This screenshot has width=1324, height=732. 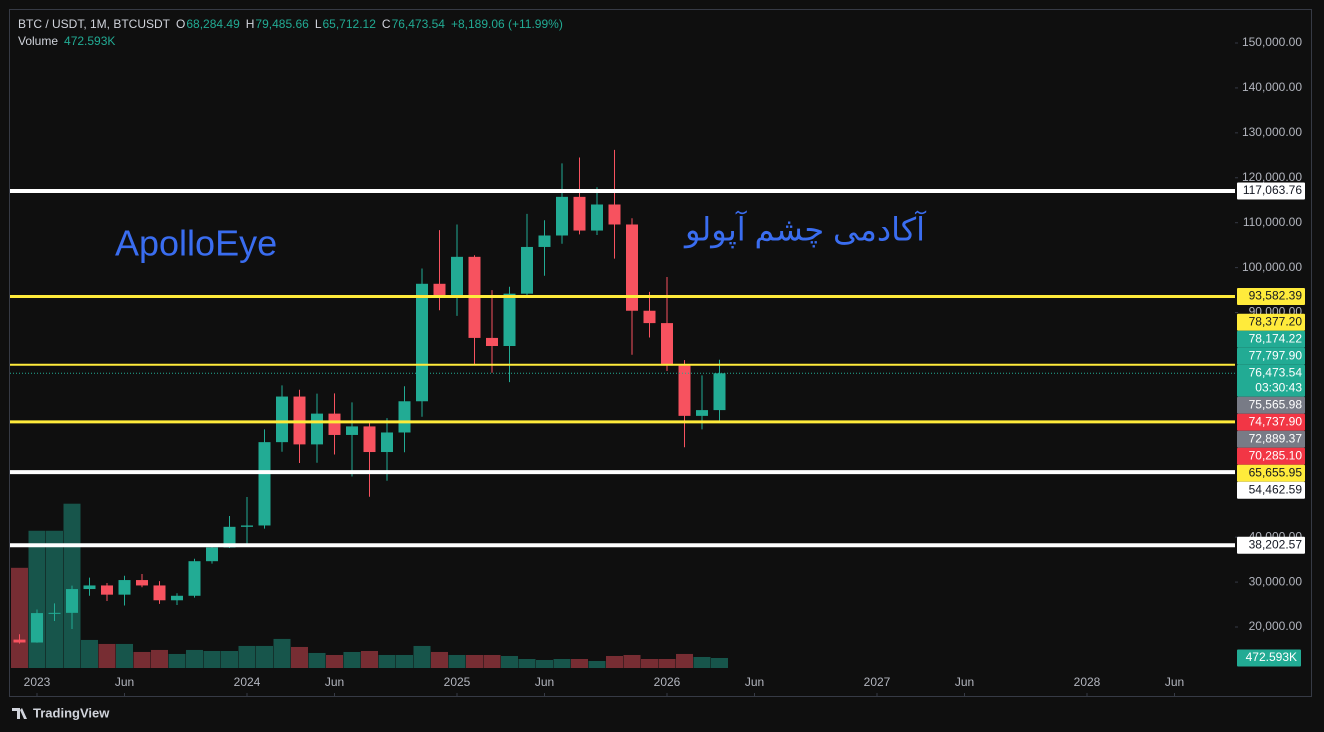 What do you see at coordinates (386, 24) in the screenshot?
I see `ohlc-key: C` at bounding box center [386, 24].